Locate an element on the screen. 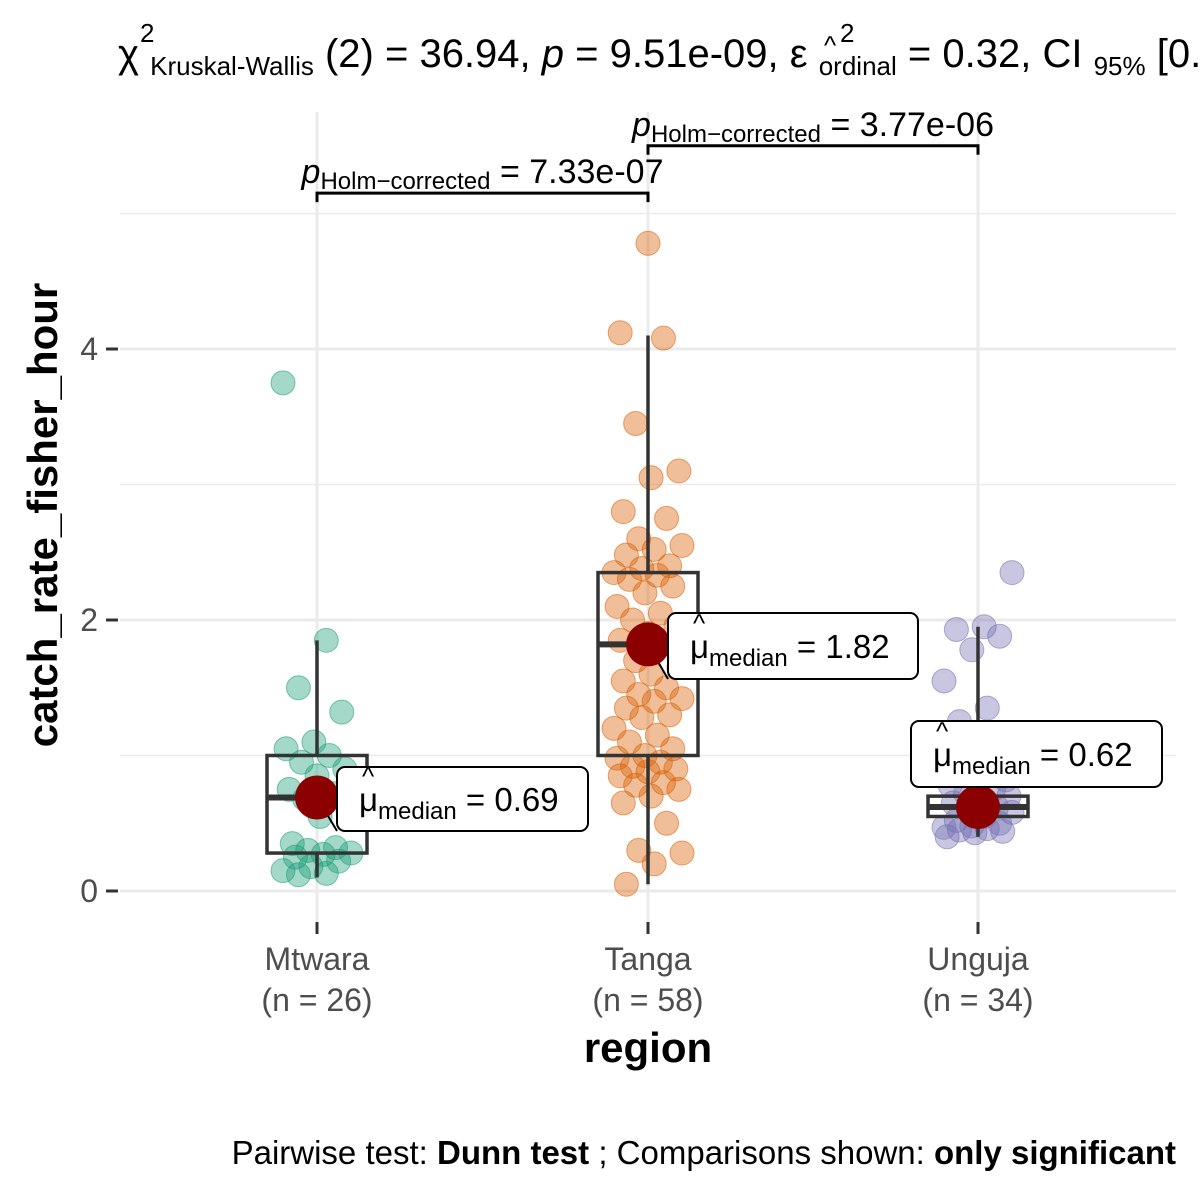 The width and height of the screenshot is (1200, 1200). comparison-p-value: = 7.33e-07 is located at coordinates (577, 172).